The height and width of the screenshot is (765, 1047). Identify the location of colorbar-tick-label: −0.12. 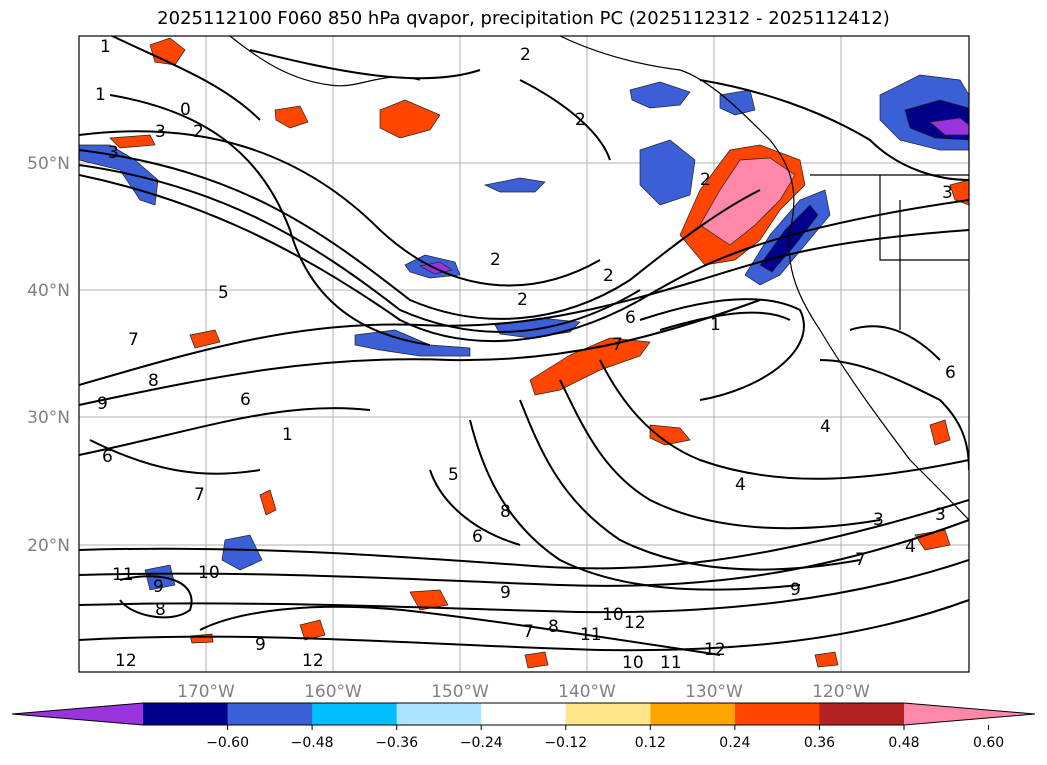
(565, 743).